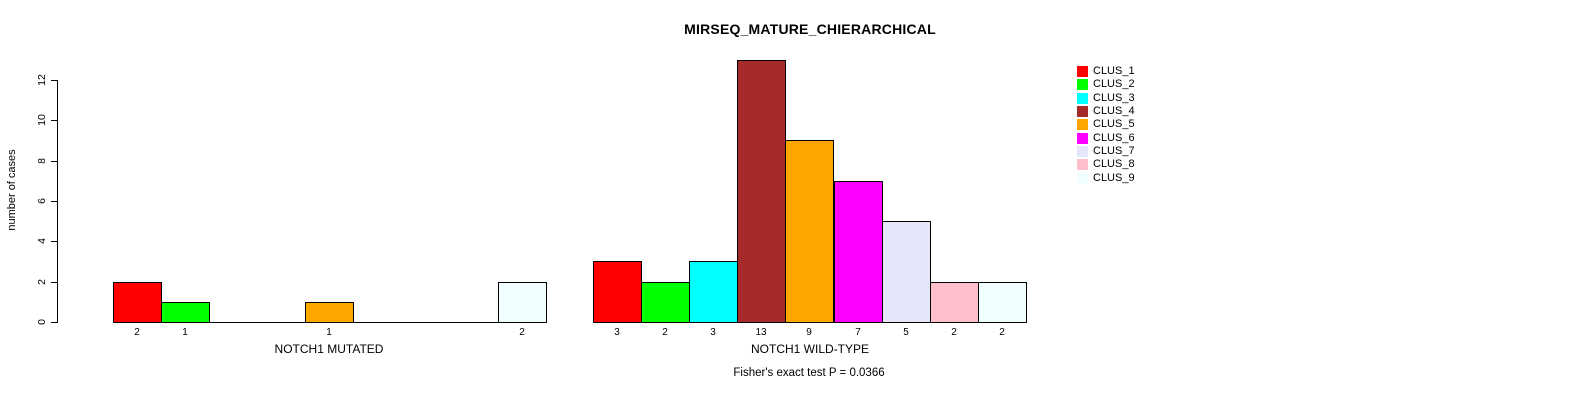 This screenshot has height=400, width=1590. I want to click on bar-value-label: 9, so click(809, 332).